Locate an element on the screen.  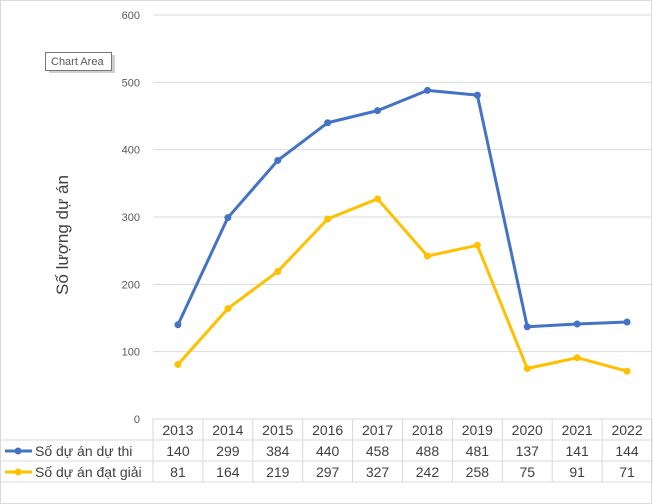
y-tick-label: 500 is located at coordinates (131, 83).